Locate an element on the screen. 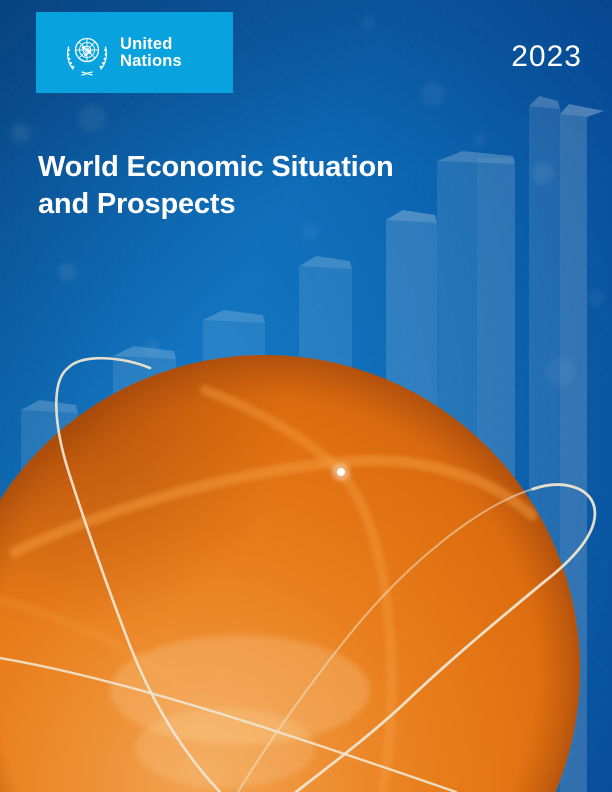 This screenshot has height=792, width=612. sphere-sheen is located at coordinates (240, 711).